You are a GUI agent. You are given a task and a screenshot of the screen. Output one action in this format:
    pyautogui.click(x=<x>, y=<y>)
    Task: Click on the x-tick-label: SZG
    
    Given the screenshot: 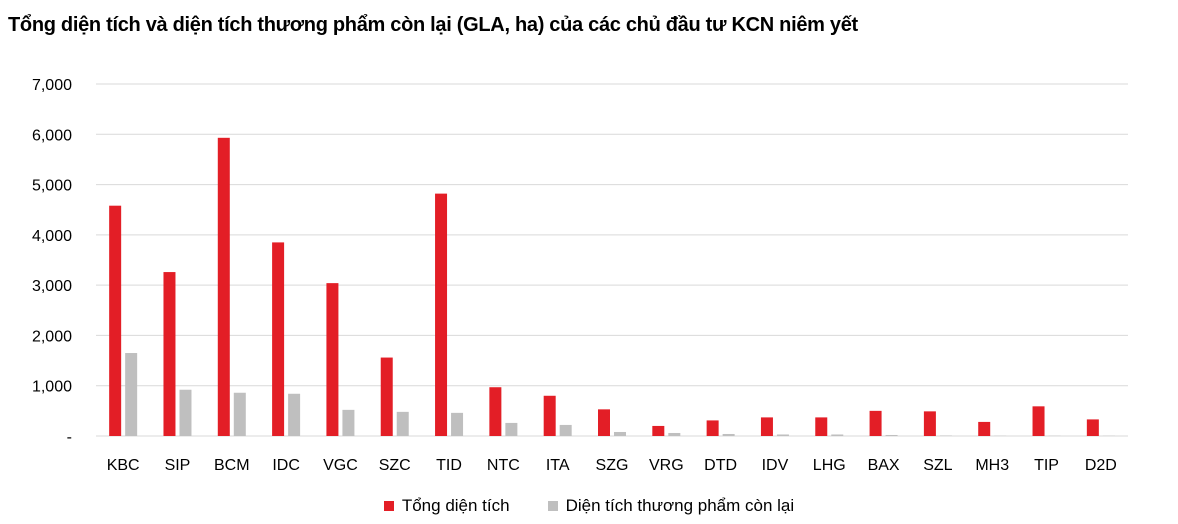 What is the action you would take?
    pyautogui.click(x=612, y=465)
    